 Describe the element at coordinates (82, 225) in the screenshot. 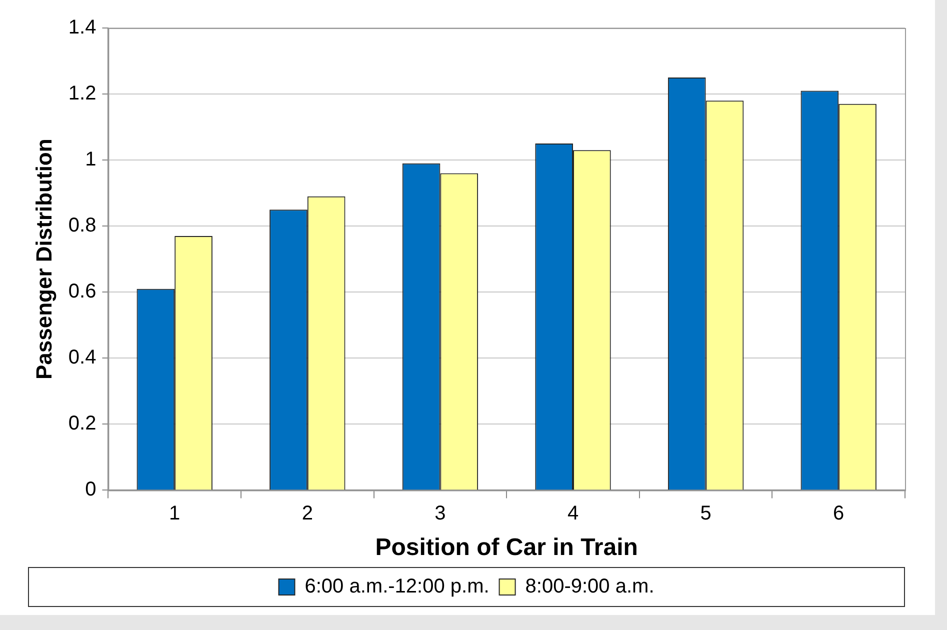

I see `y-tick-label: 0.8` at that location.